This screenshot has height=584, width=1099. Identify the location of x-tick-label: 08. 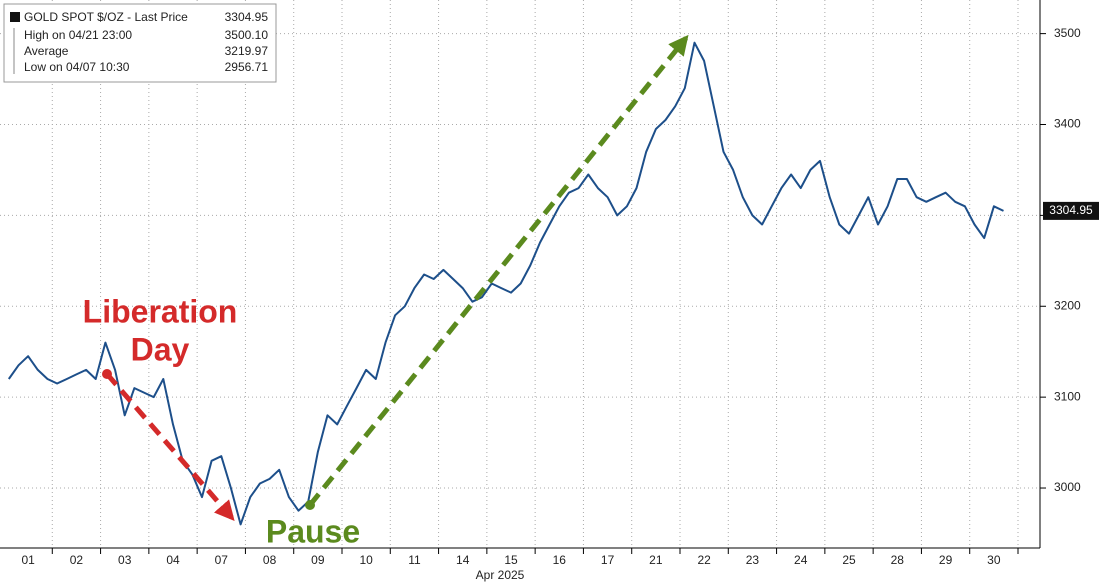
(270, 560).